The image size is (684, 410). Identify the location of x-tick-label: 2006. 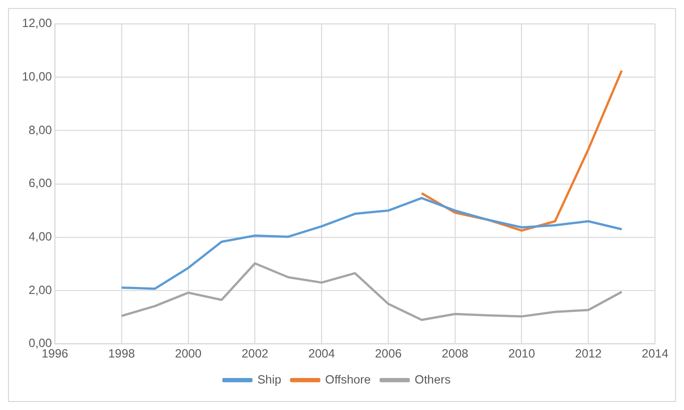
(388, 353).